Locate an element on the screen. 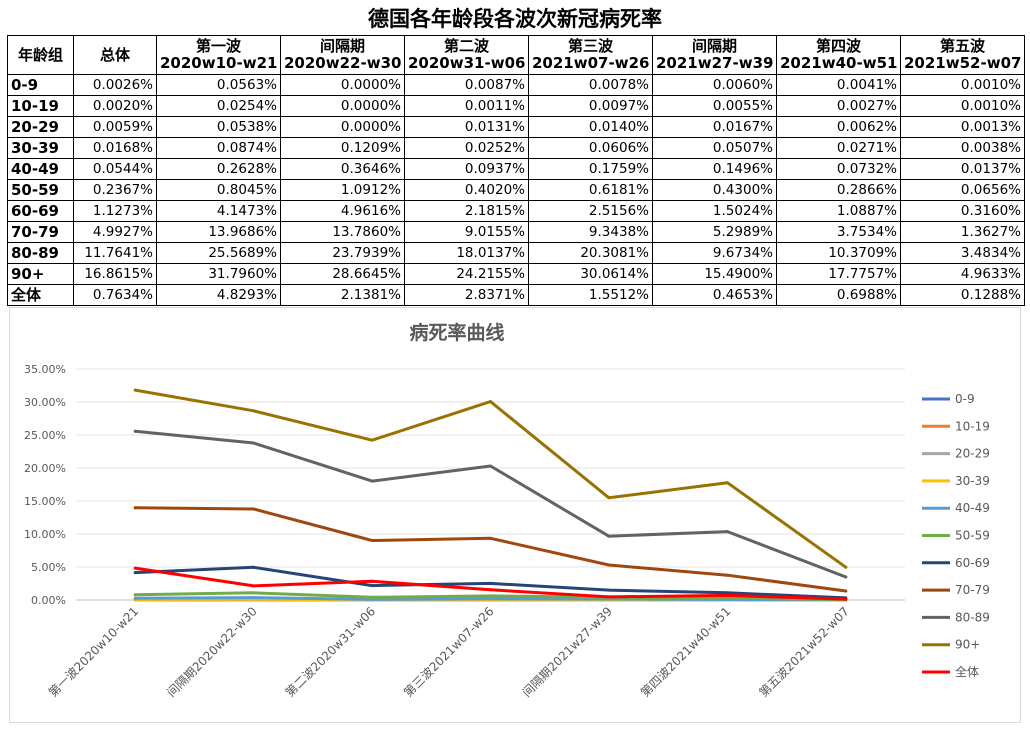  age-group-cell: 20-29 is located at coordinates (40, 127).